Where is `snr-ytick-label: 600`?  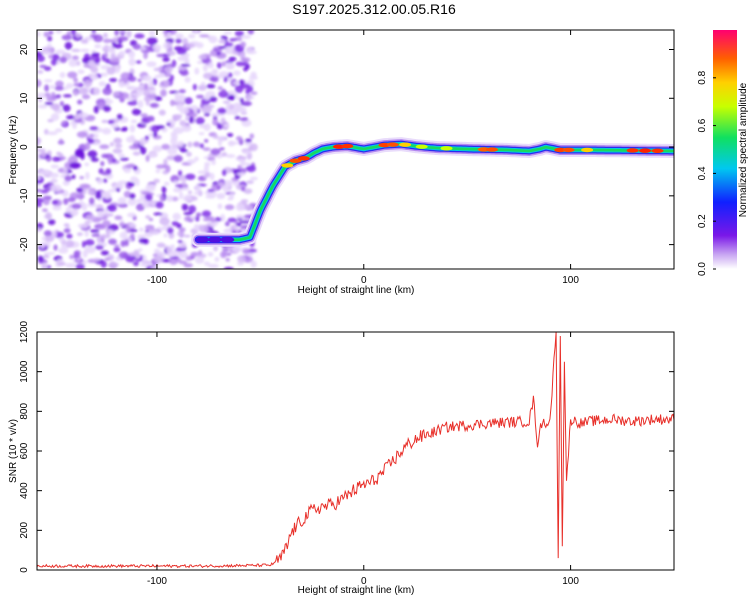
snr-ytick-label: 600 is located at coordinates (24, 450).